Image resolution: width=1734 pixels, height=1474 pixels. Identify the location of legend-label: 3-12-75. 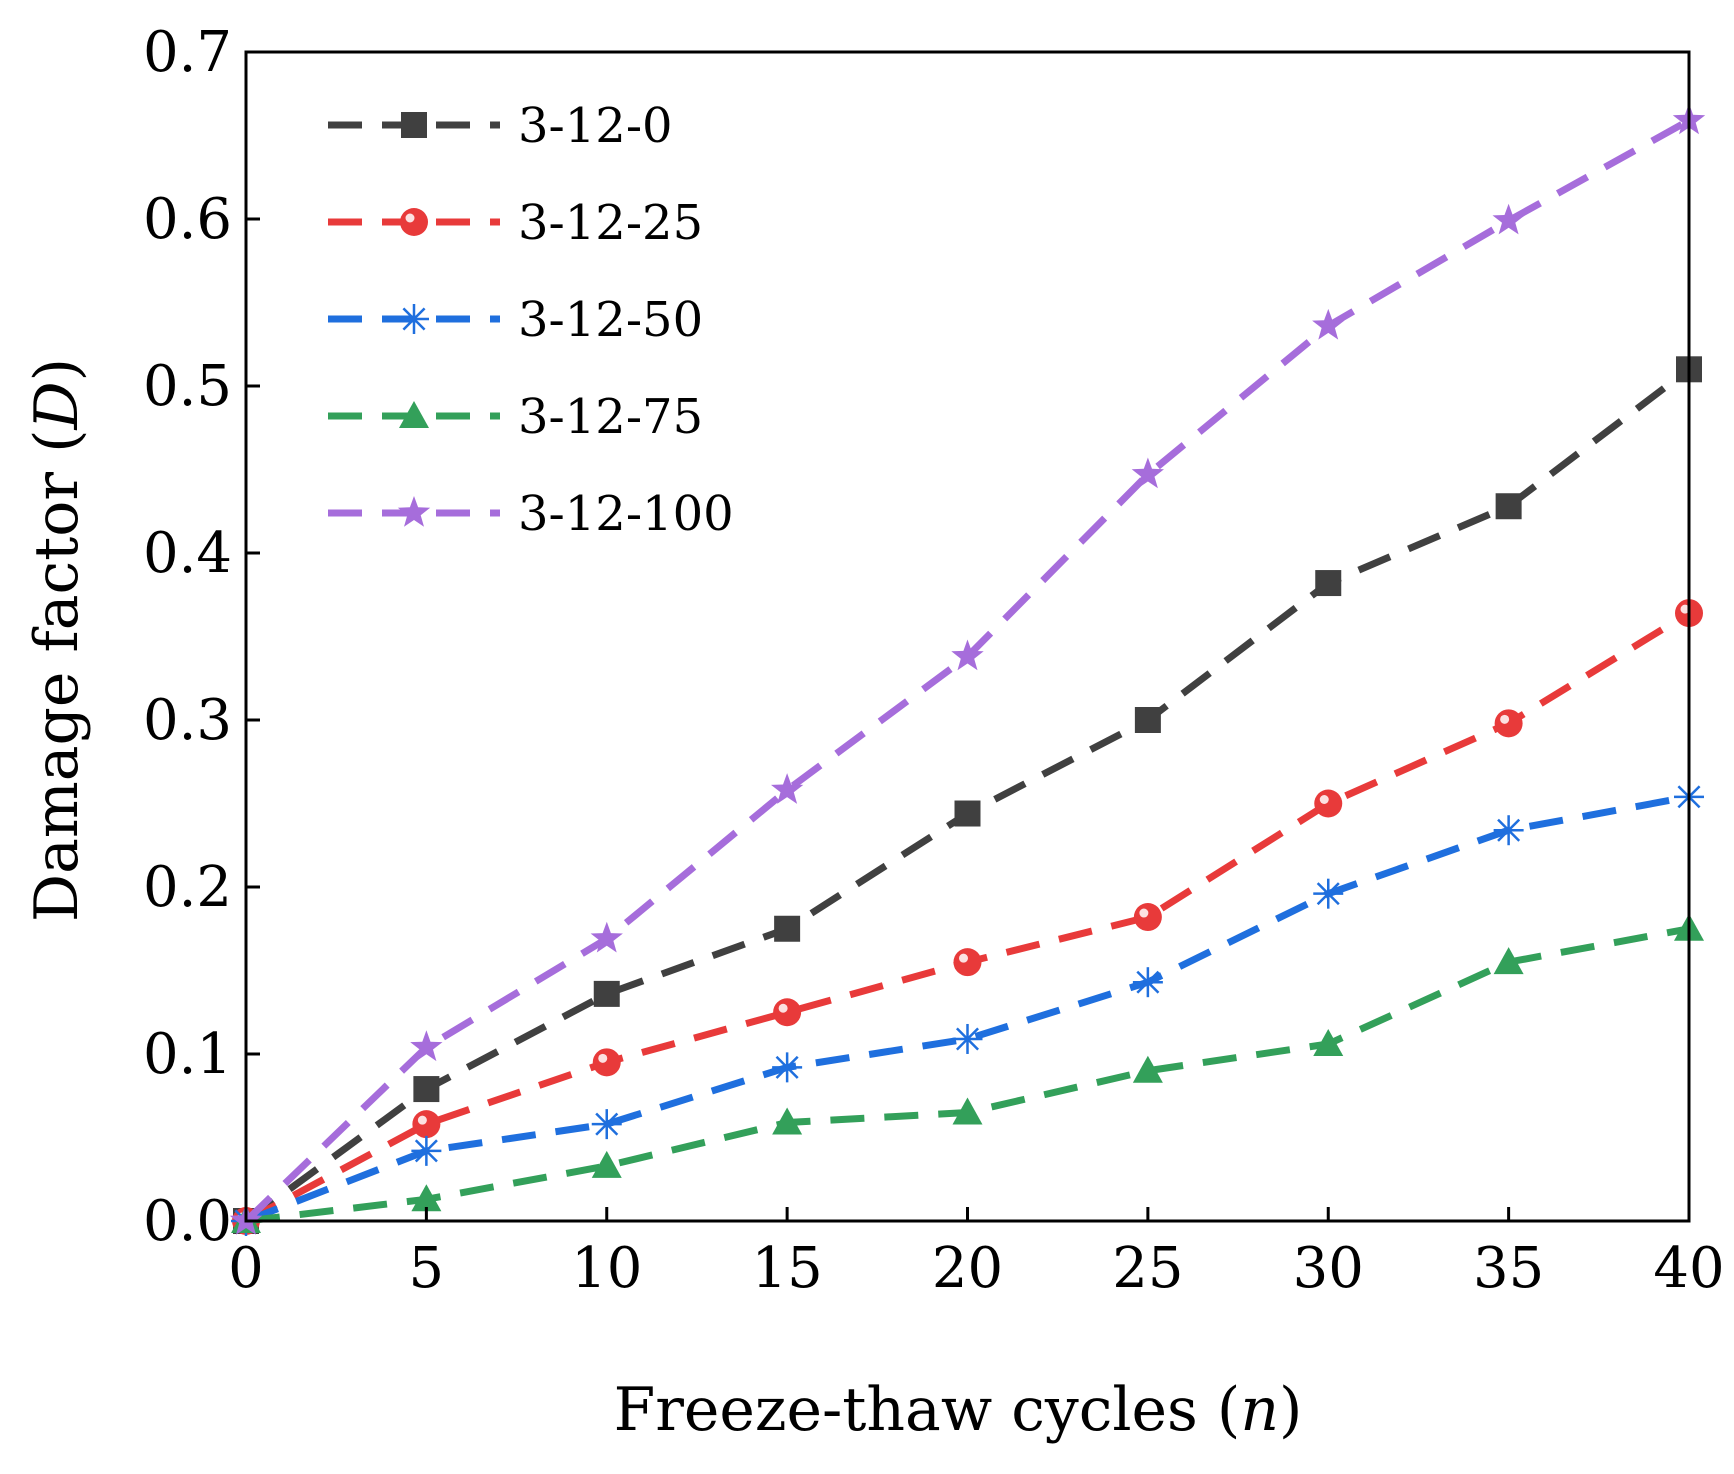
(610, 417).